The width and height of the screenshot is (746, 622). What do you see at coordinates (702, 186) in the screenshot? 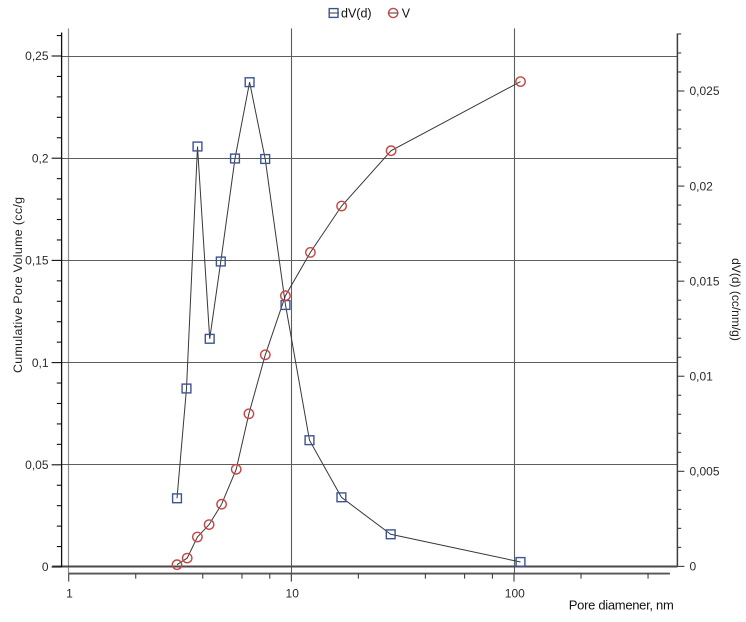
I see `svg-text: 0,02` at bounding box center [702, 186].